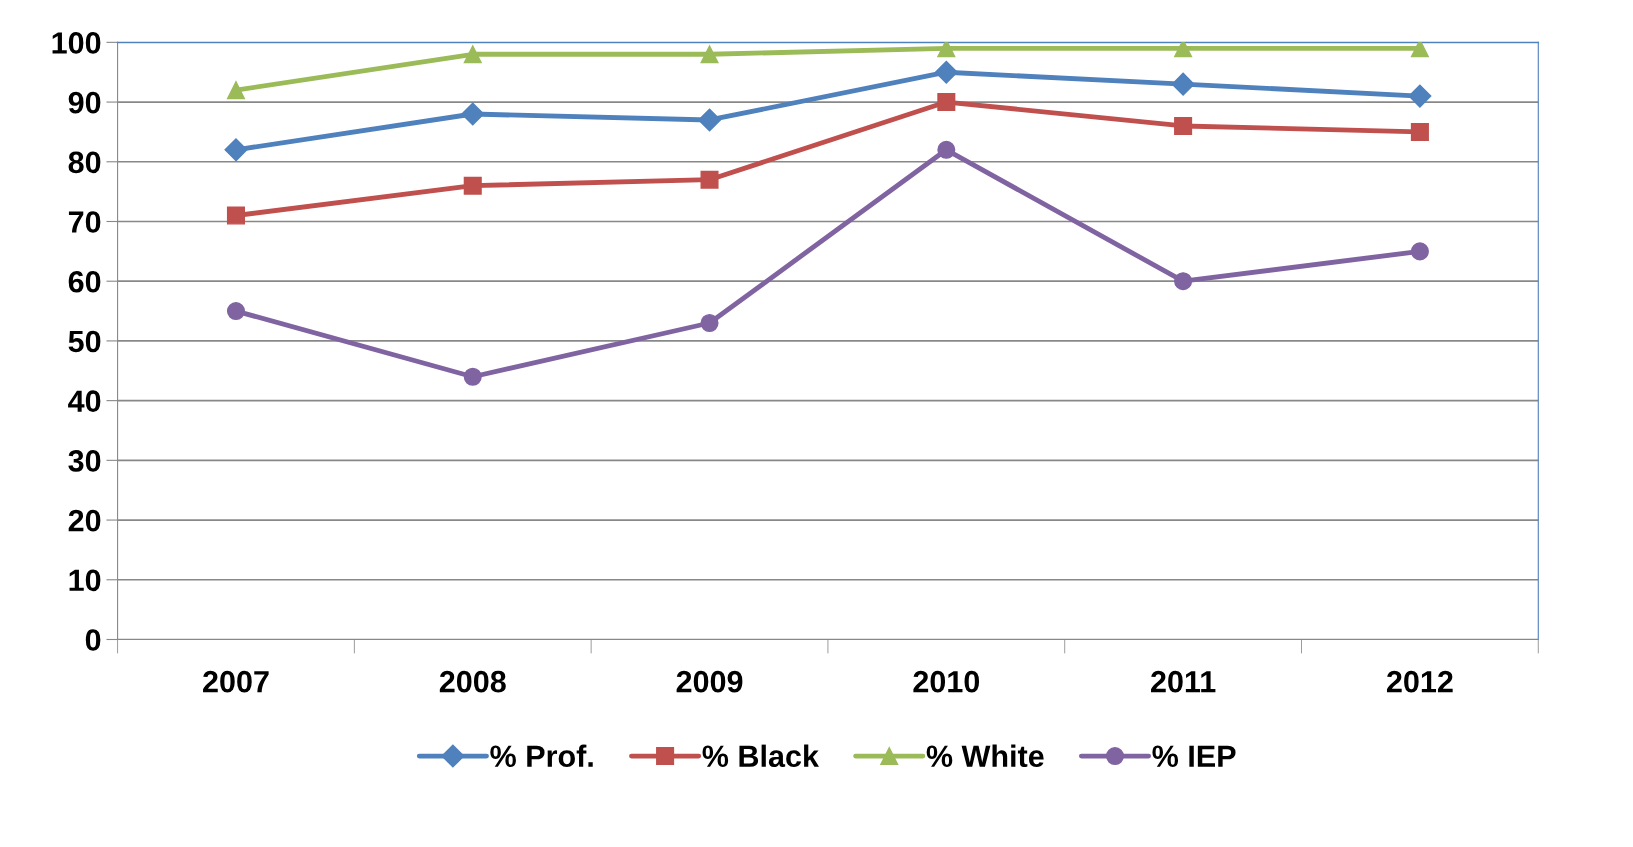 This screenshot has width=1633, height=847. What do you see at coordinates (76, 43) in the screenshot?
I see `y-tick-label: 100` at bounding box center [76, 43].